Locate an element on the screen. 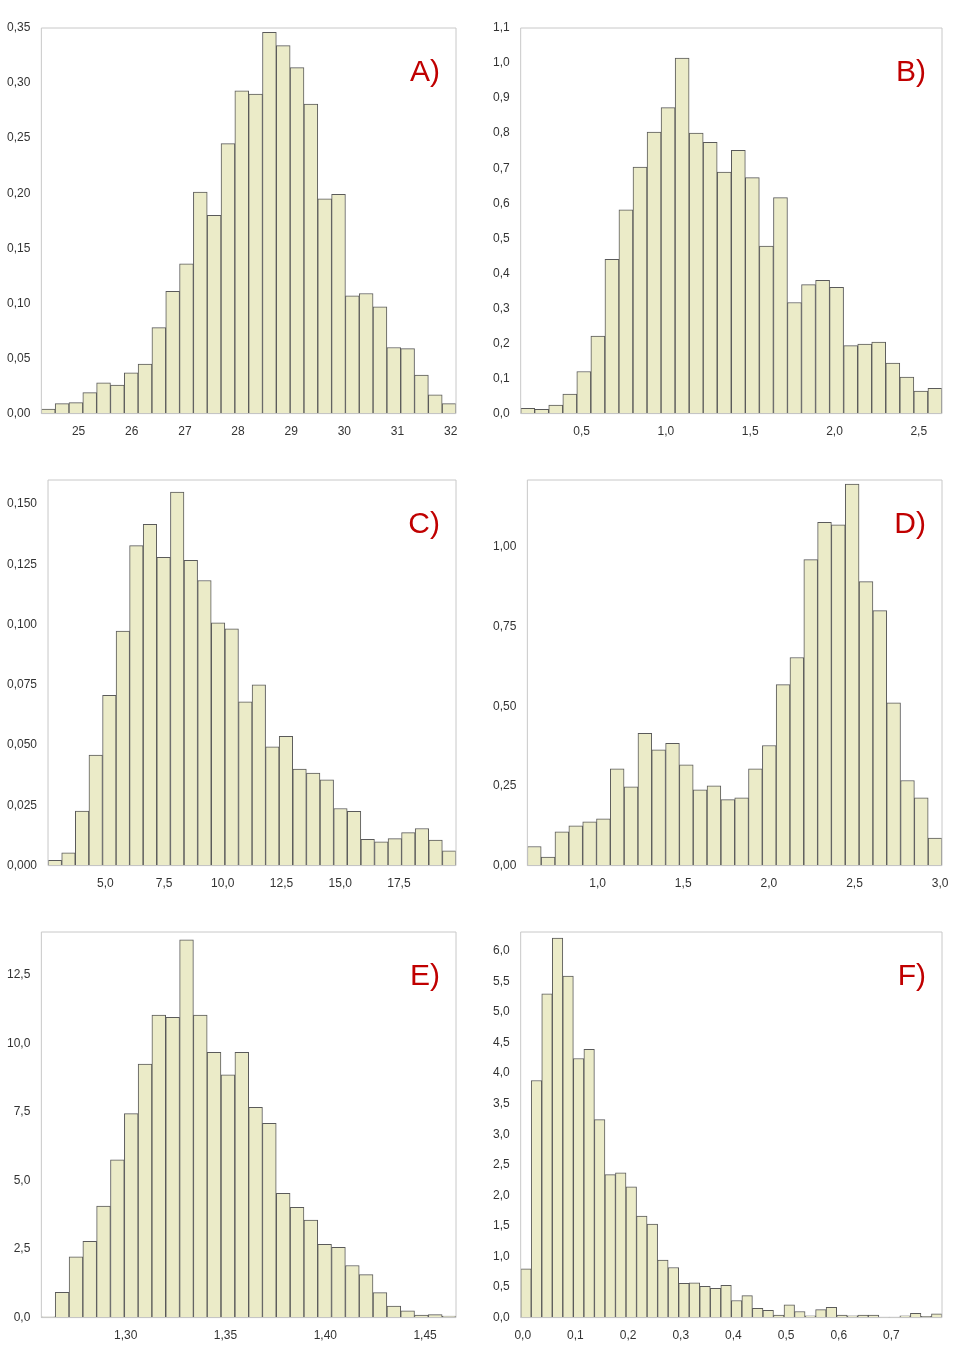 Image resolution: width=972 pixels, height=1356 pixels. y-tick-label: 0,8 is located at coordinates (501, 132).